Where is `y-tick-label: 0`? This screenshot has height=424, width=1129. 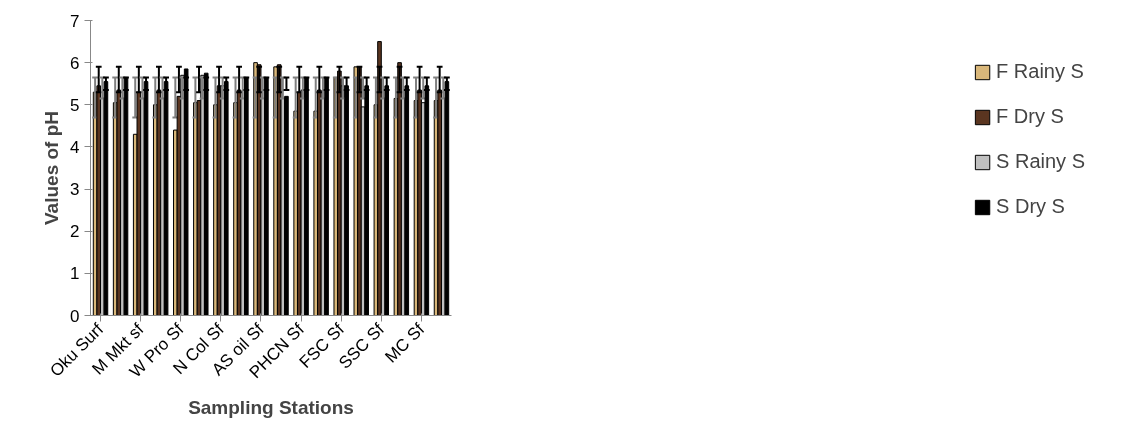 y-tick-label: 0 is located at coordinates (75, 316).